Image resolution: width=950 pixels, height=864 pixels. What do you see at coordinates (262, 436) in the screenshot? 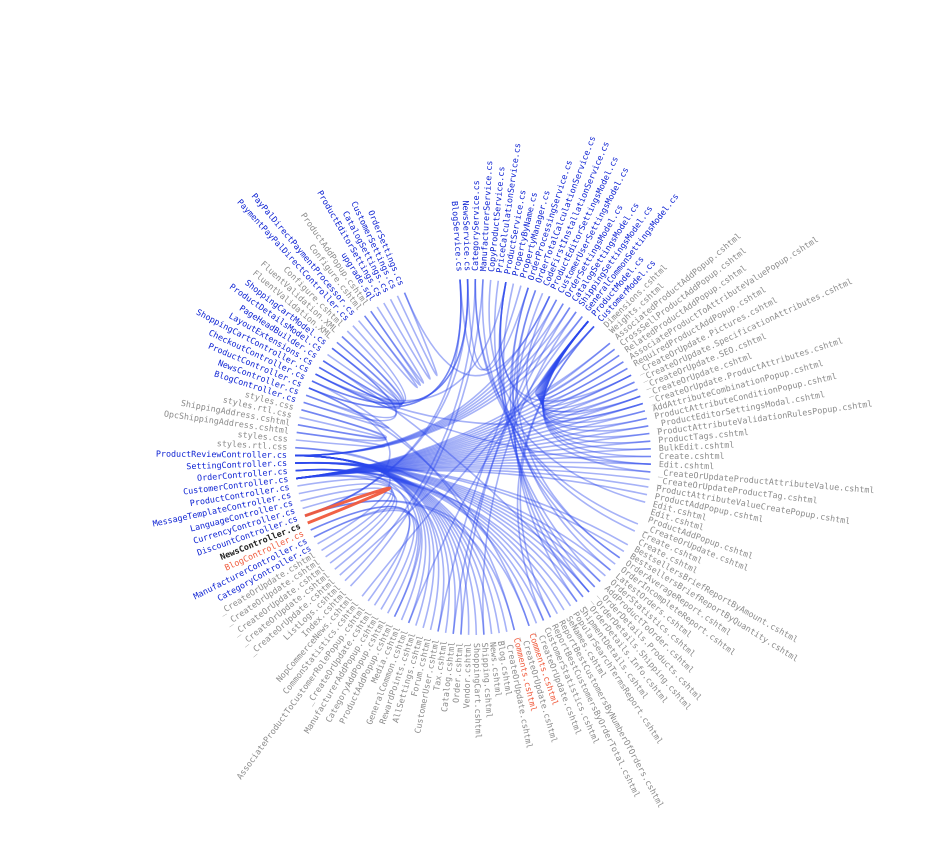
I see `node-label: styles.css` at bounding box center [262, 436].